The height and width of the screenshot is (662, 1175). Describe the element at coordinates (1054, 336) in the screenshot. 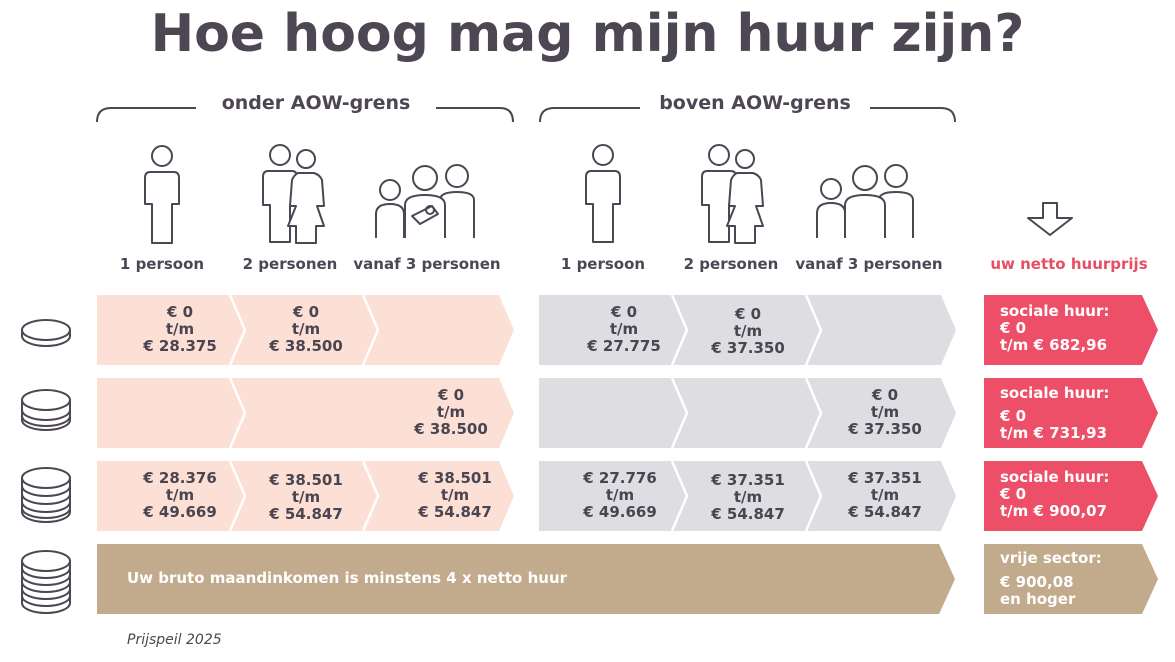

I see `result-value: € 0 t/m € 682,96` at that location.